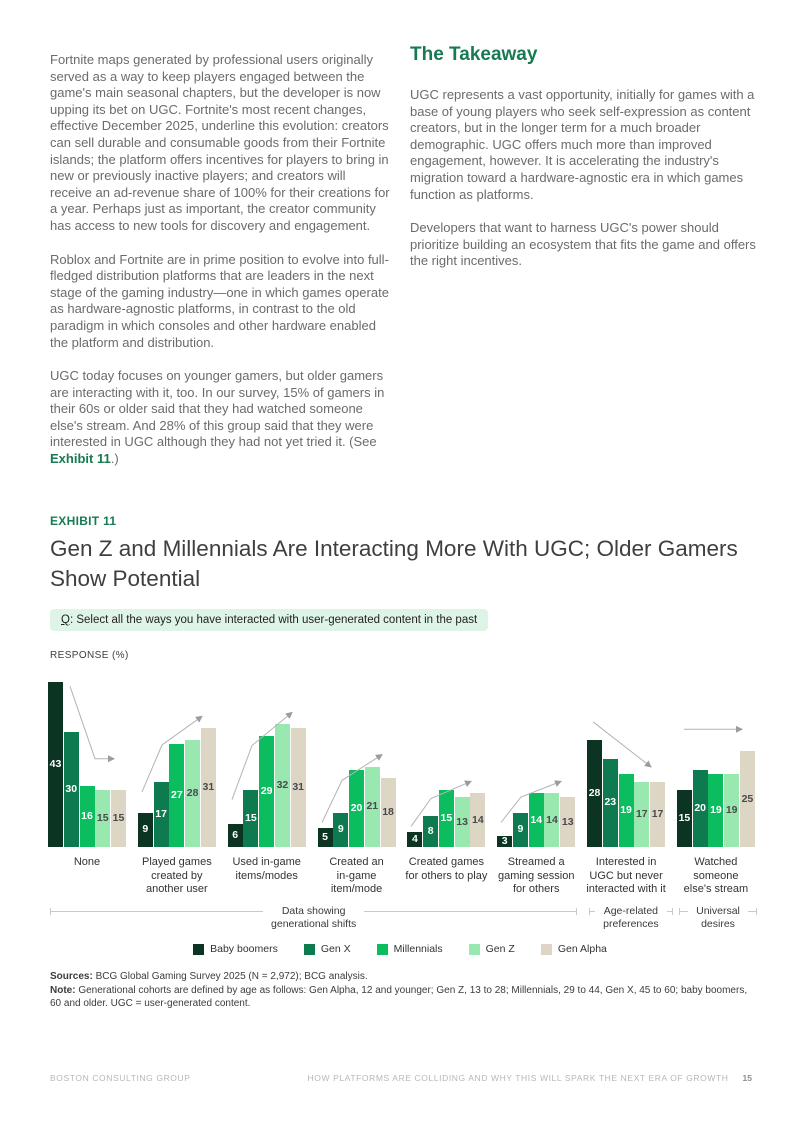 This screenshot has height=1131, width=800. I want to click on bar-value-label: 9, so click(520, 829).